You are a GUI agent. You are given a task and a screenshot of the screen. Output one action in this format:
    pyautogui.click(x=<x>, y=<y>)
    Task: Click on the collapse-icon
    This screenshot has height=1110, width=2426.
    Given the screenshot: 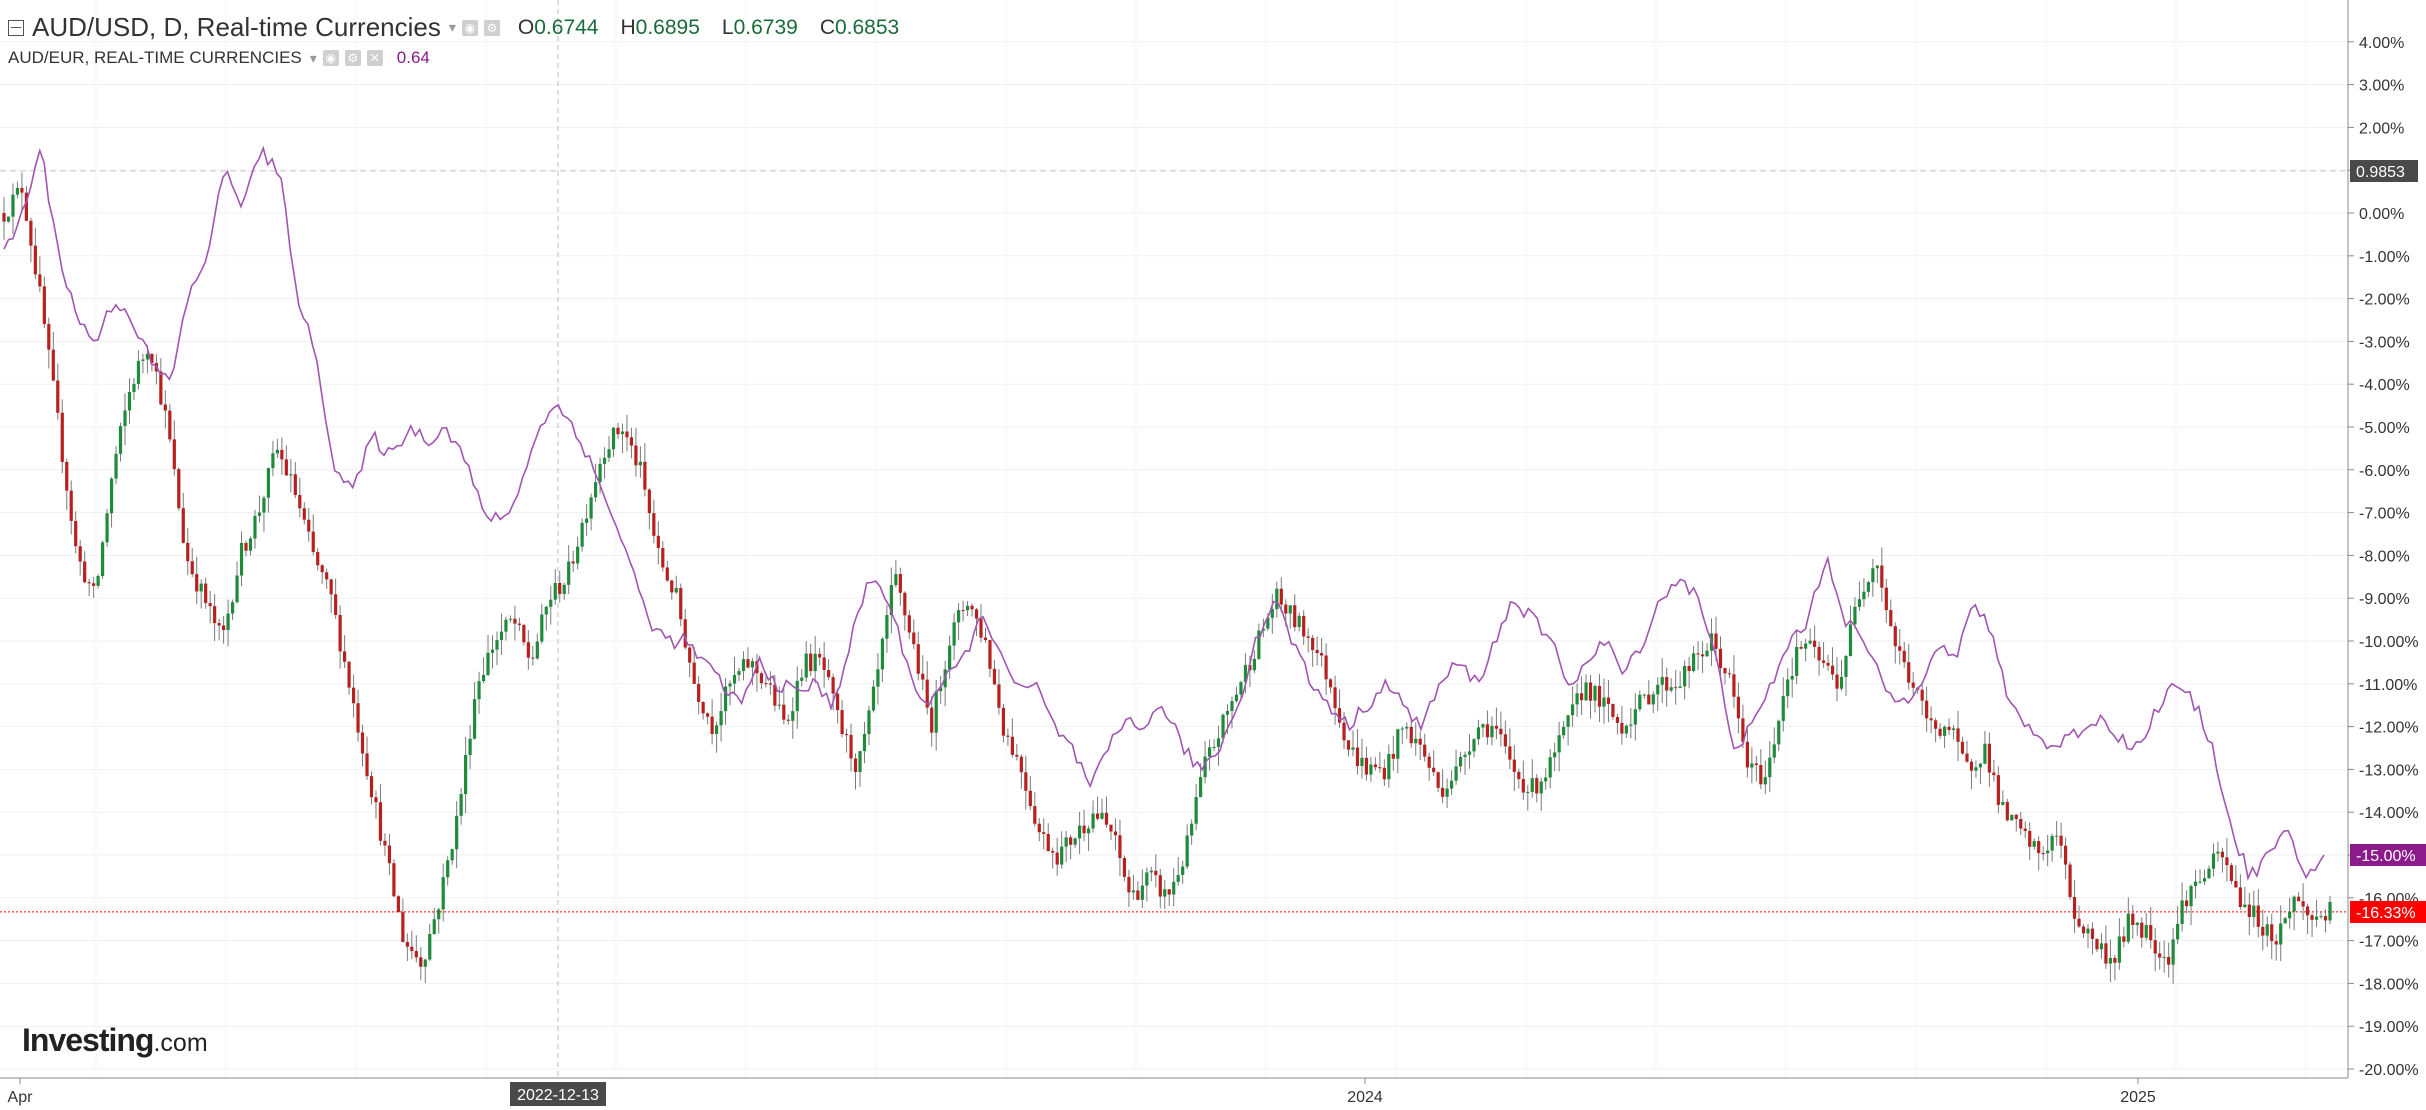 What is the action you would take?
    pyautogui.click(x=16, y=27)
    